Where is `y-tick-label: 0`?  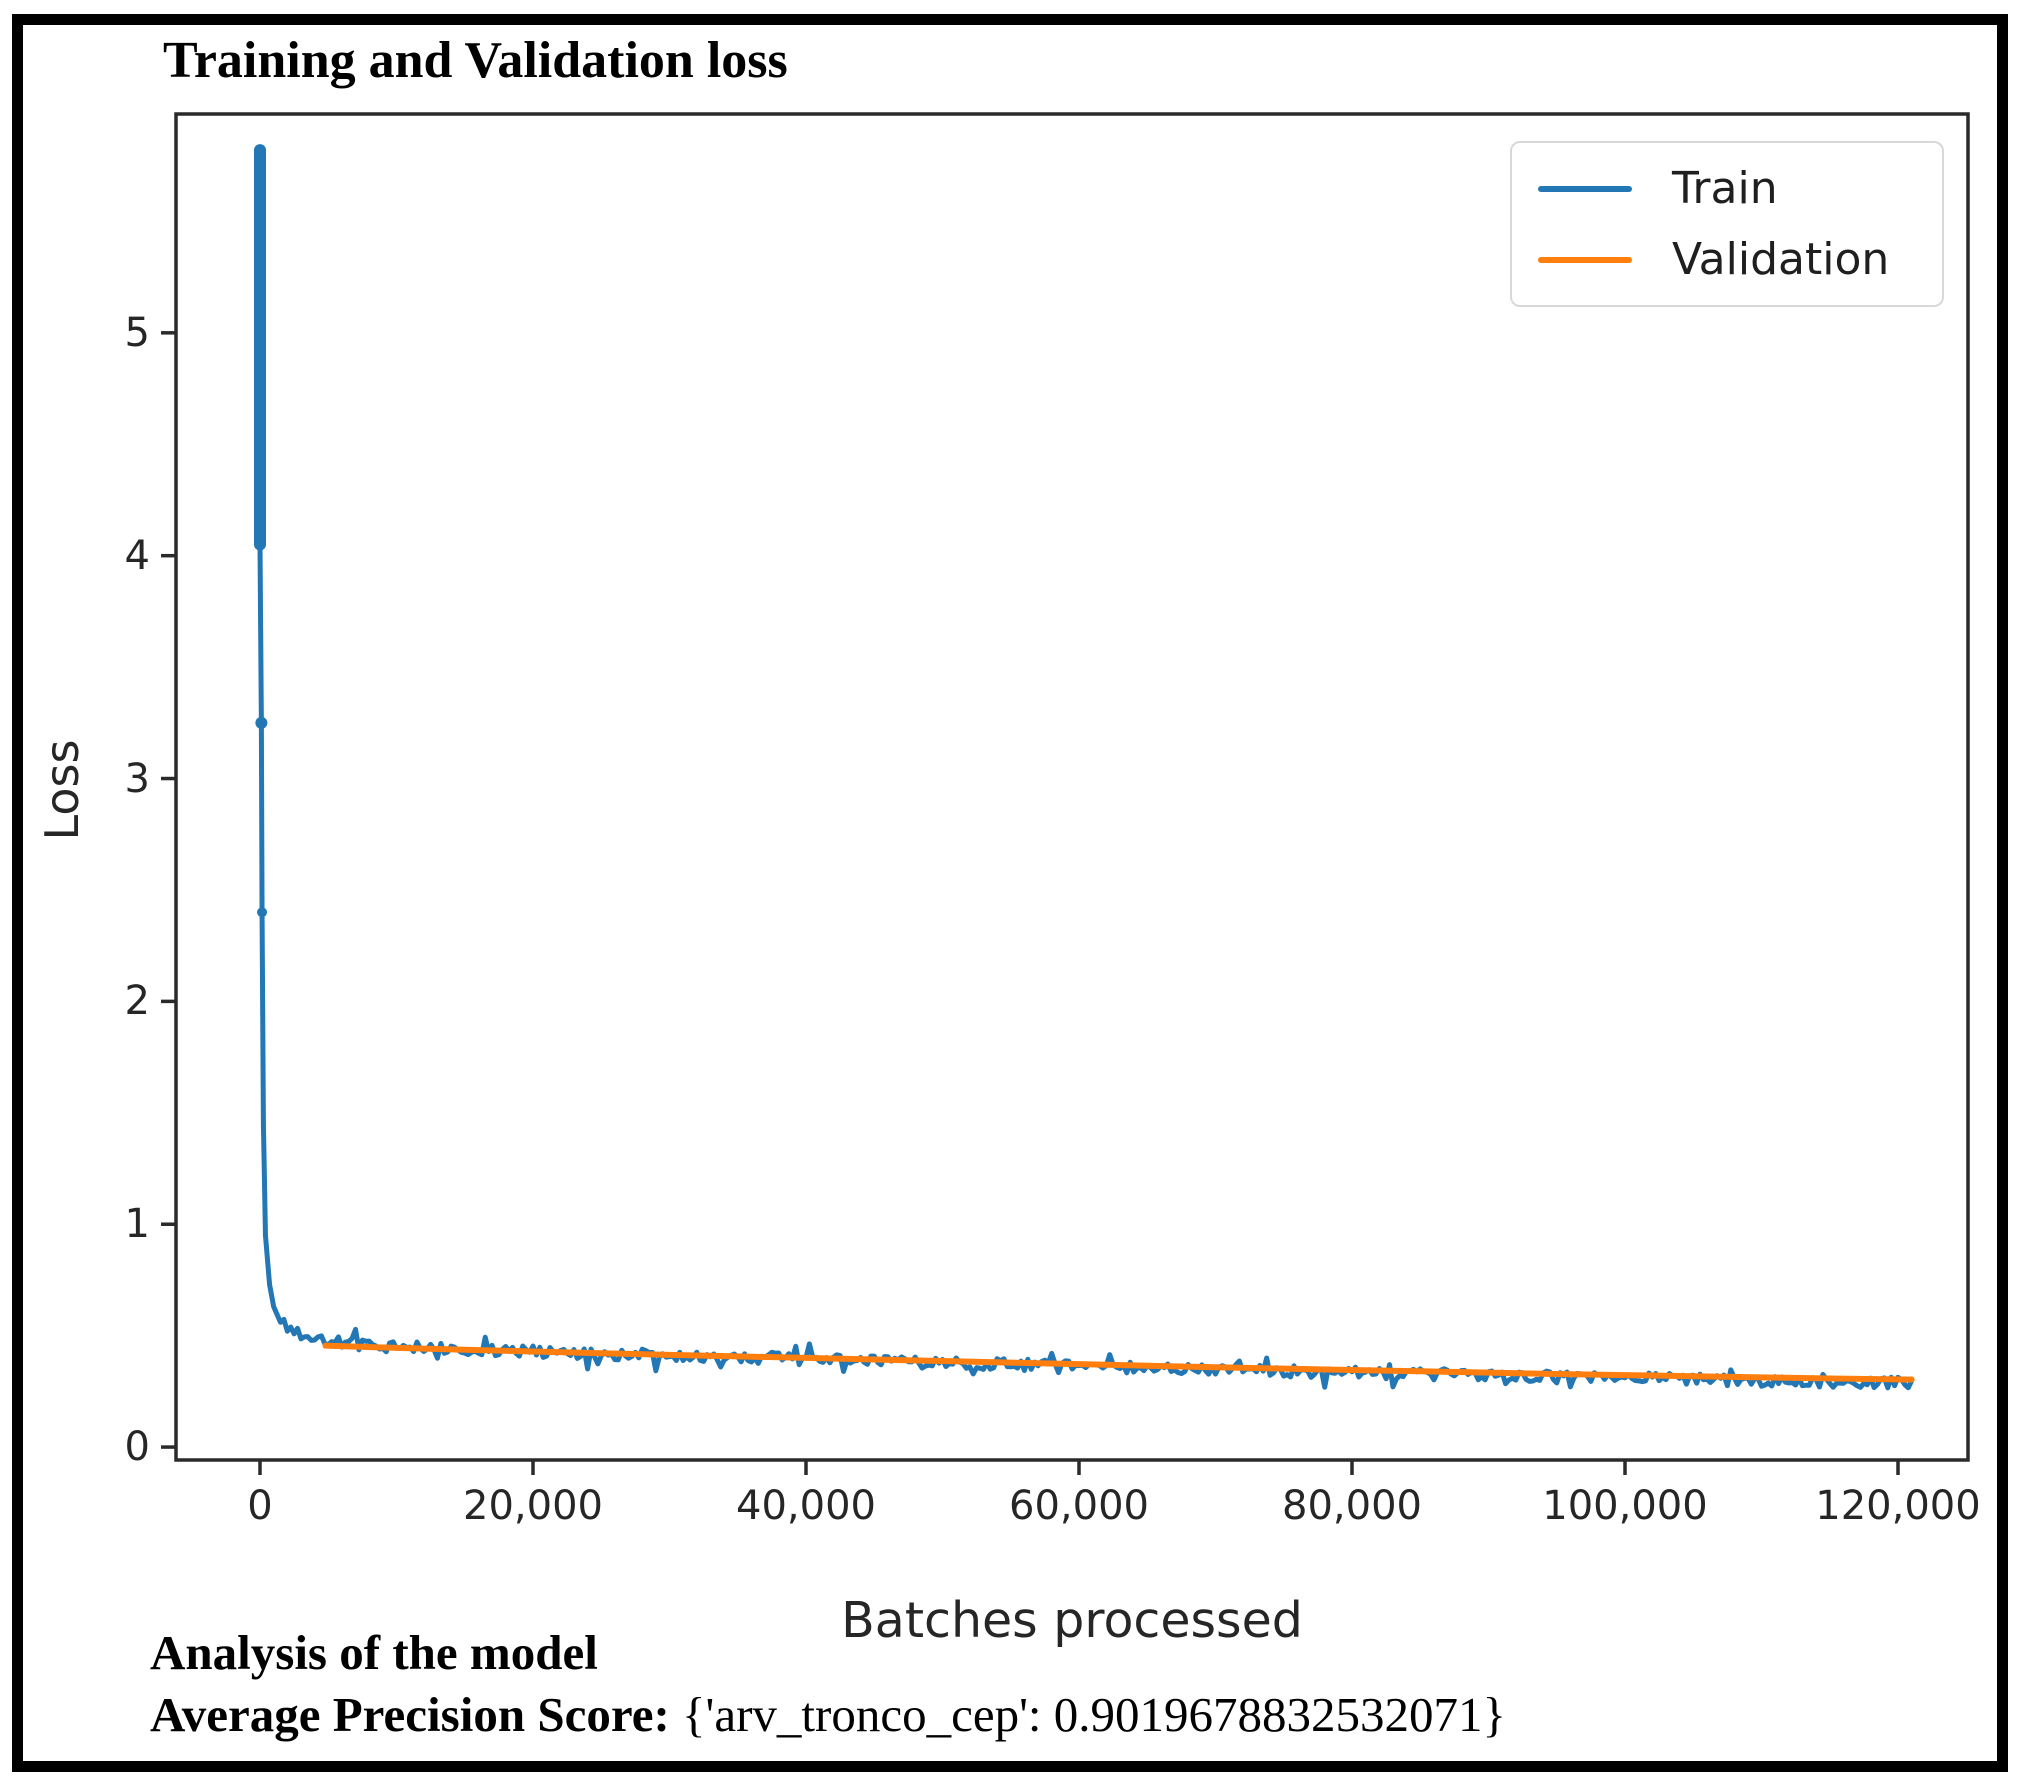 y-tick-label: 0 is located at coordinates (137, 1447).